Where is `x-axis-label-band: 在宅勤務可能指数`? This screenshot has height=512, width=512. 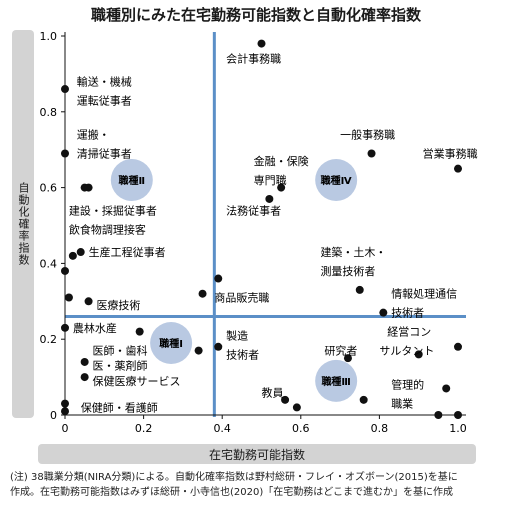 x-axis-label-band: 在宅勤務可能指数 is located at coordinates (257, 454).